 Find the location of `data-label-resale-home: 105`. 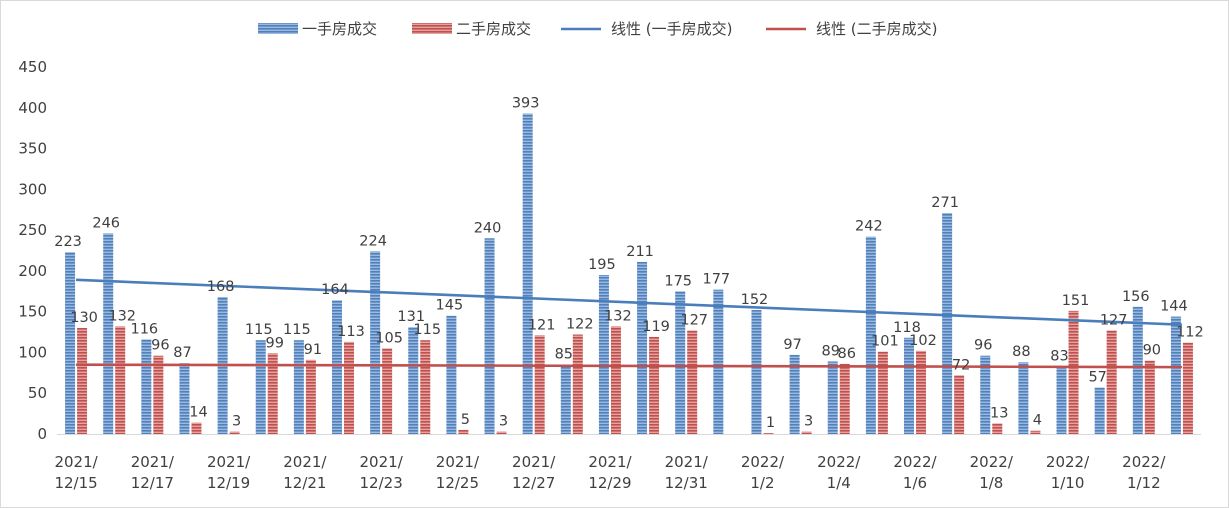

data-label-resale-home: 105 is located at coordinates (389, 338).